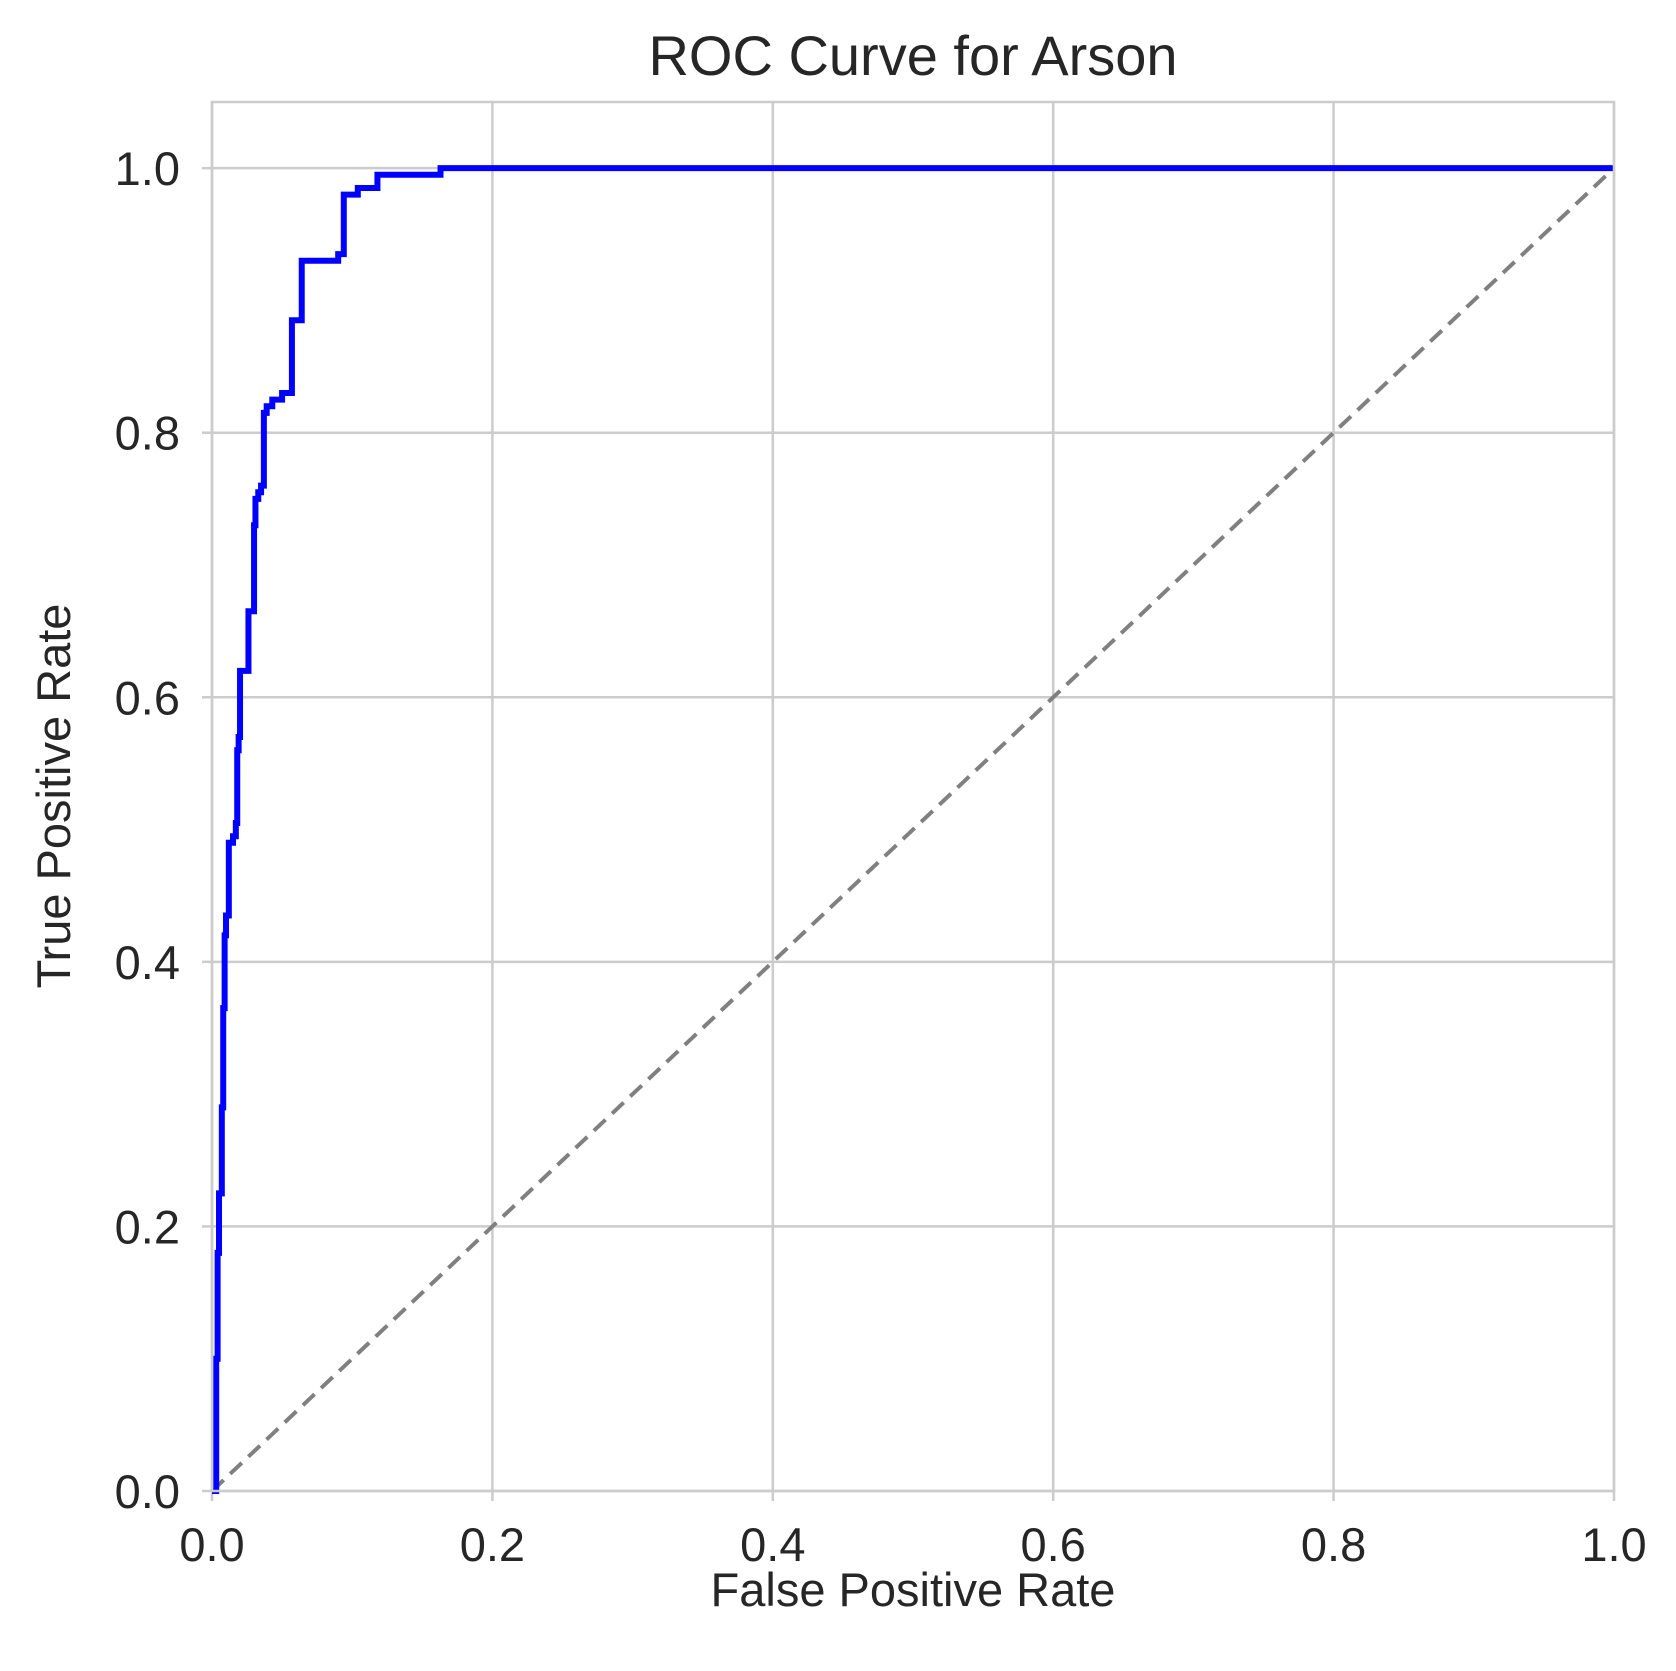 The image size is (1676, 1671). I want to click on y-tick-label: 0.0, so click(147, 1491).